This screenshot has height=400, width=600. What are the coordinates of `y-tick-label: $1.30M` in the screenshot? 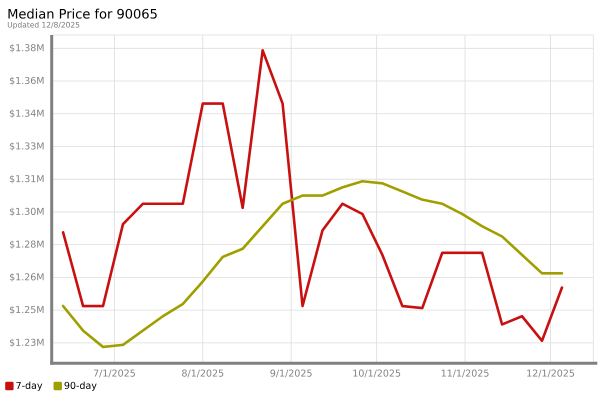 It's located at (27, 212).